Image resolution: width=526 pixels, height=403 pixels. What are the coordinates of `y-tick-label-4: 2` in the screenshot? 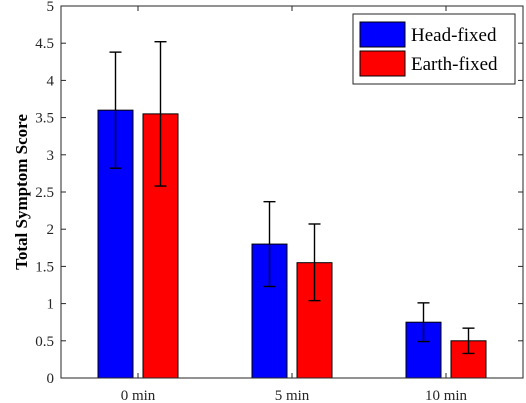 It's located at (51, 230).